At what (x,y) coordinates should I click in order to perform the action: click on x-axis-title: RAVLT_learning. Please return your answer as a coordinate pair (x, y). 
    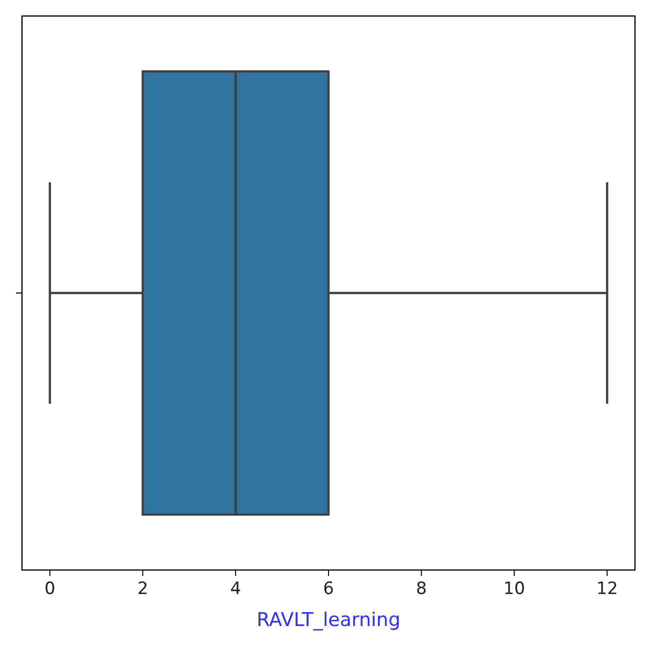
    Looking at the image, I should click on (328, 620).